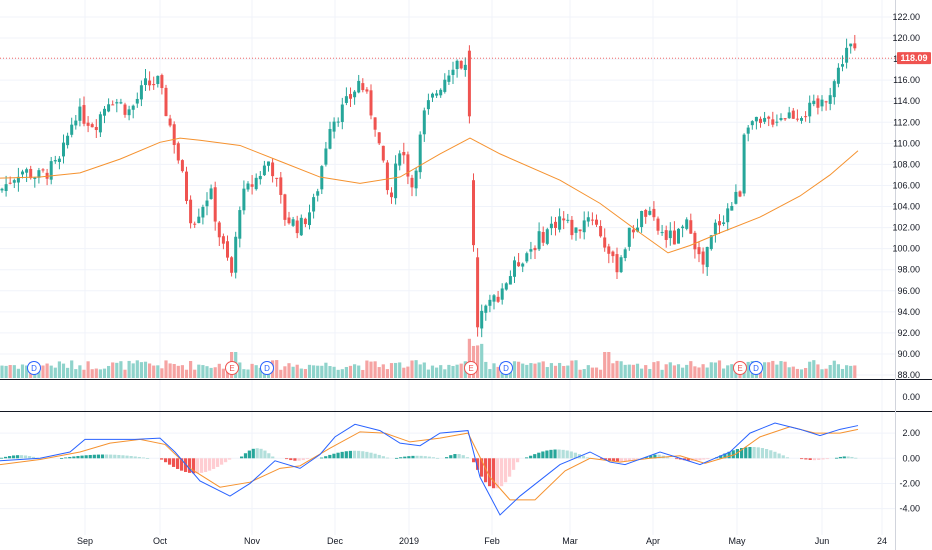  Describe the element at coordinates (906, 185) in the screenshot. I see `price-tick-label: 106.00` at that location.